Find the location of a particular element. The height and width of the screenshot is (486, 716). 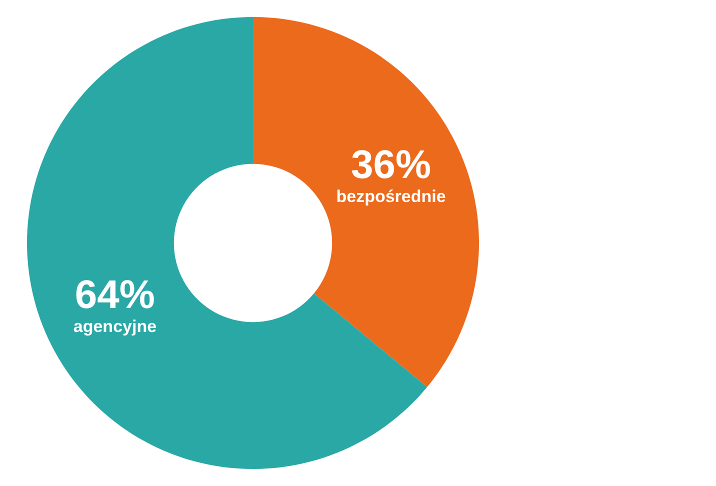

slice-label: agencyjne is located at coordinates (115, 326).